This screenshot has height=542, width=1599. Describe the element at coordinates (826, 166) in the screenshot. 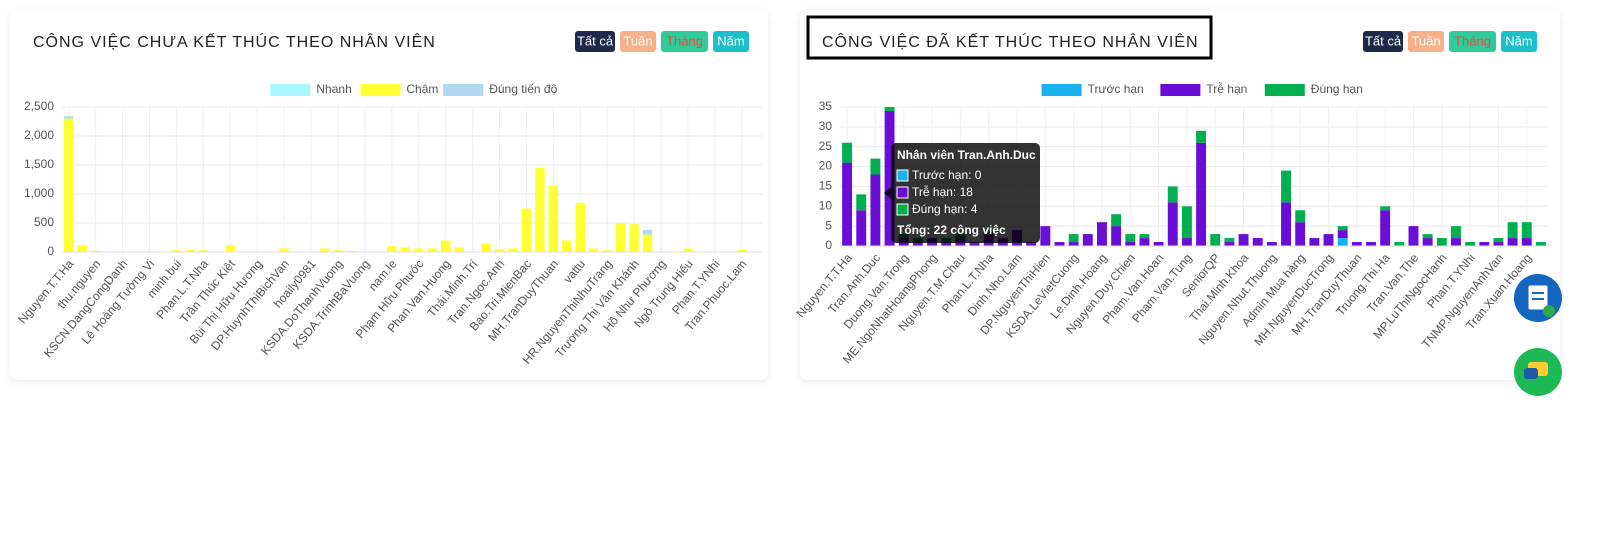

I see `y-tick-label: 20` at that location.